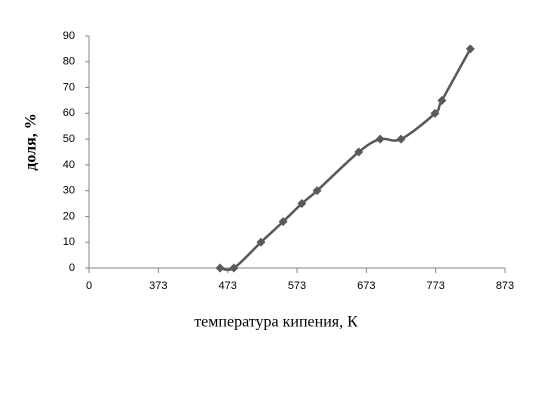 Image resolution: width=553 pixels, height=404 pixels. Describe the element at coordinates (31, 142) in the screenshot. I see `y-axis-label: доля, %` at that location.